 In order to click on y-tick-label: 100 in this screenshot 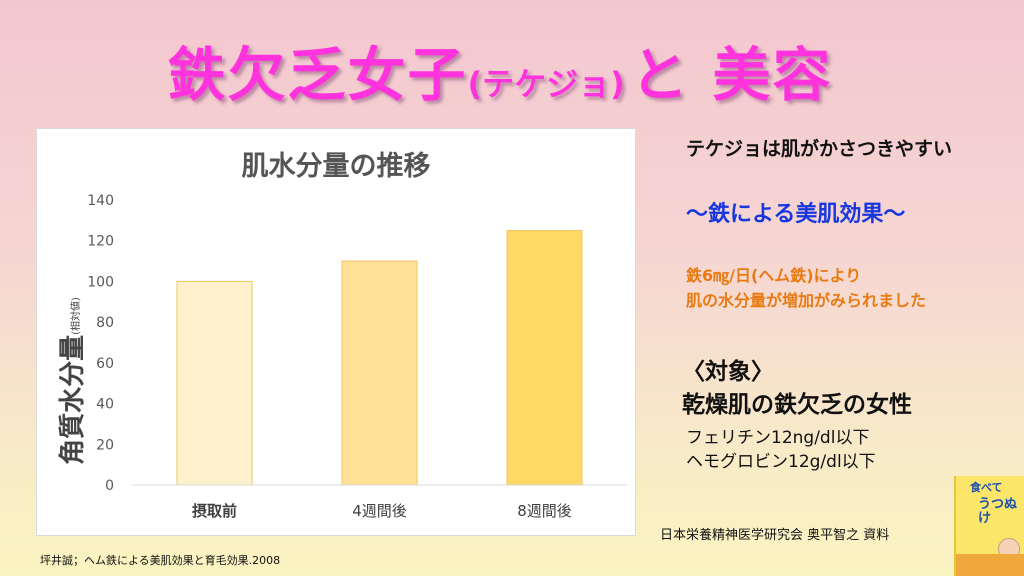, I will do `click(100, 282)`.